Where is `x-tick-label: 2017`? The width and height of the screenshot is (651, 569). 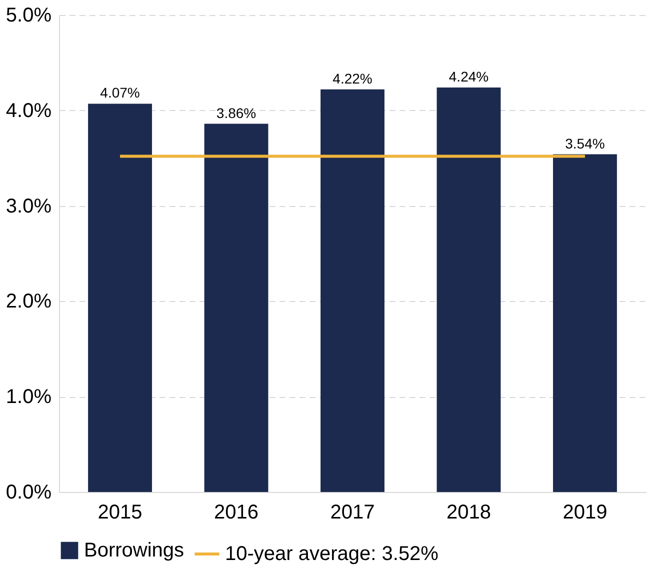 x-tick-label: 2017 is located at coordinates (352, 513).